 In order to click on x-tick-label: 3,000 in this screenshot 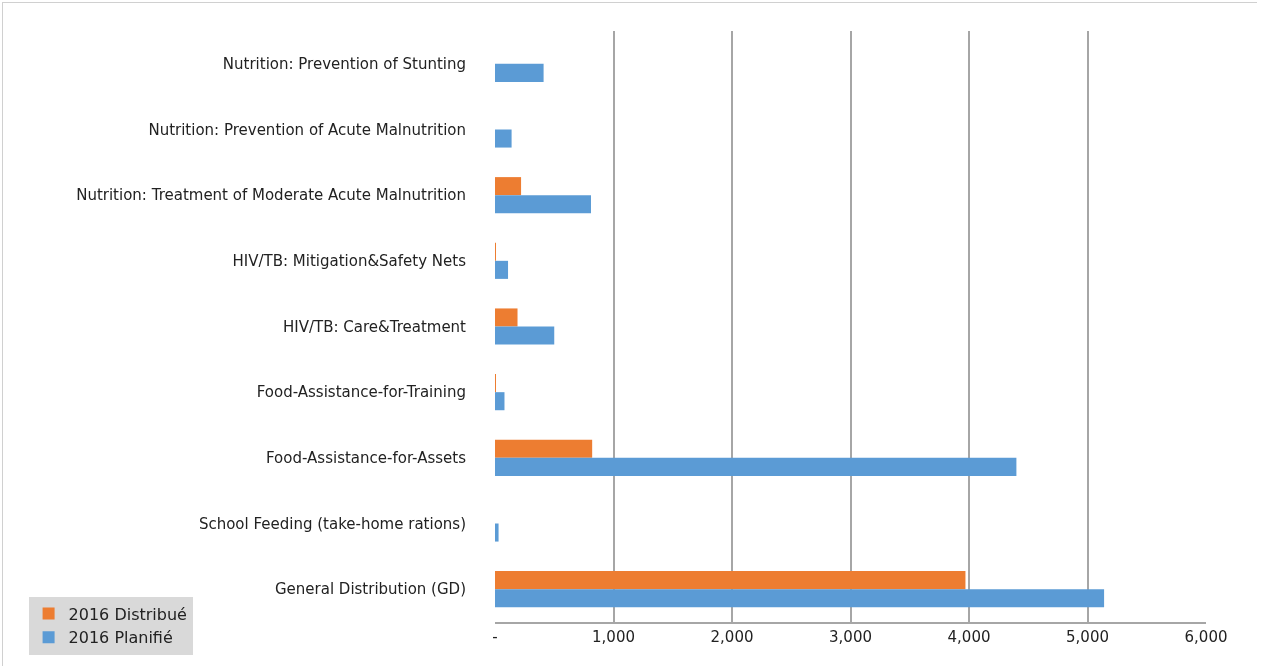, I will do `click(850, 636)`.